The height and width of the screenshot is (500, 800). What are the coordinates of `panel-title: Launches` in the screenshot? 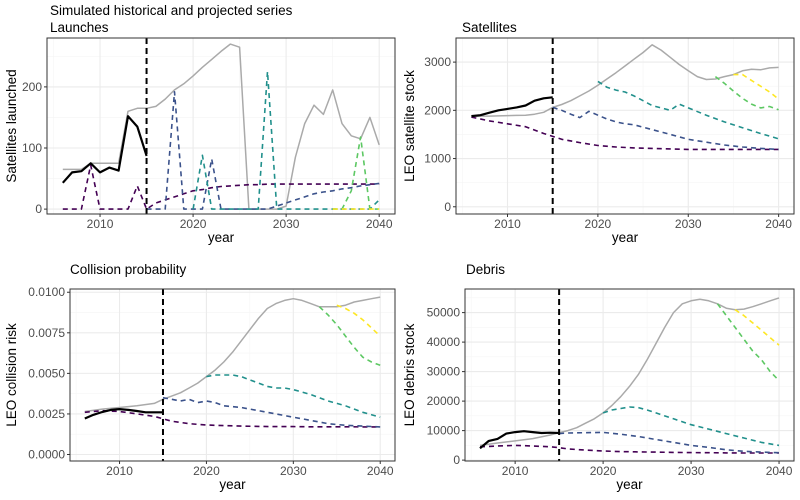 It's located at (79, 27).